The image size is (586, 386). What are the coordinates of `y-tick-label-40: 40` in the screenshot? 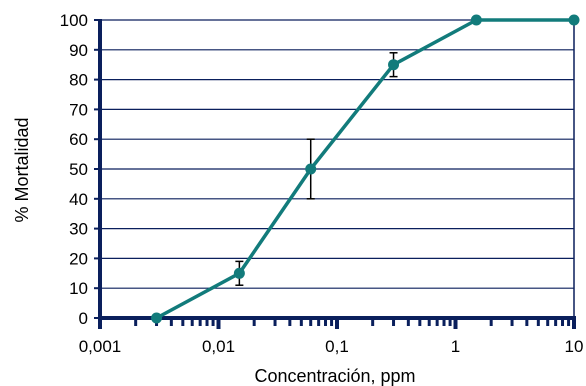 It's located at (78, 199).